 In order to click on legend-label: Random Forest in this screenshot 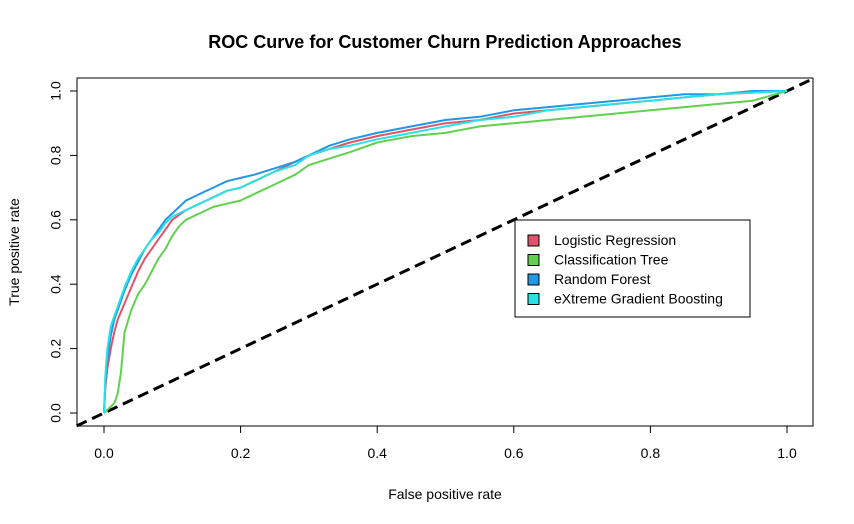, I will do `click(602, 279)`.